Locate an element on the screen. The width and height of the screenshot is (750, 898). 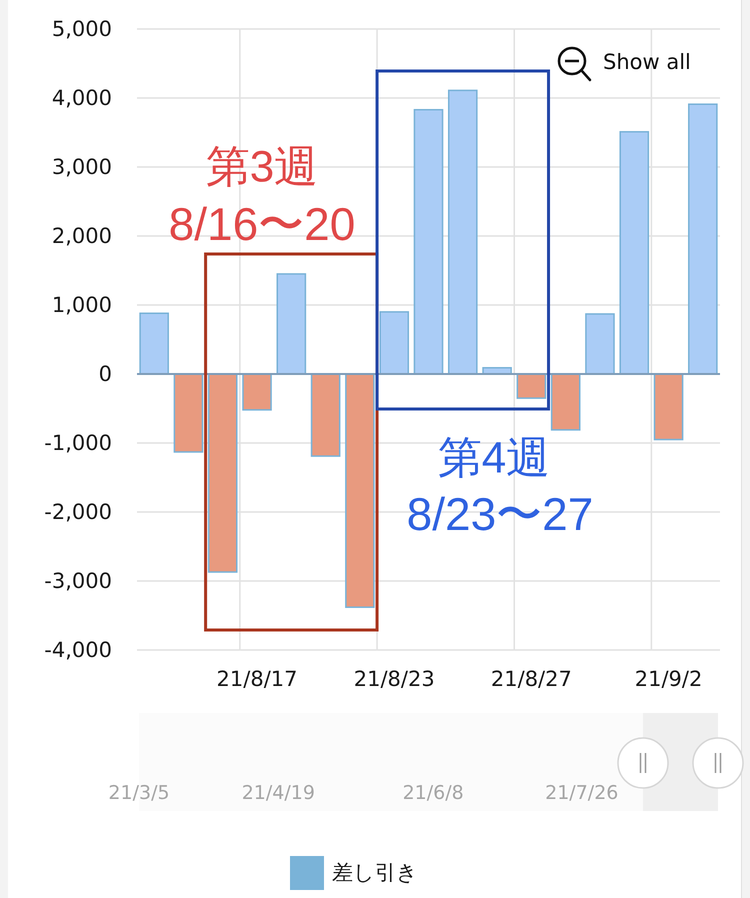
y-tick-label: 4,000 is located at coordinates (82, 98).